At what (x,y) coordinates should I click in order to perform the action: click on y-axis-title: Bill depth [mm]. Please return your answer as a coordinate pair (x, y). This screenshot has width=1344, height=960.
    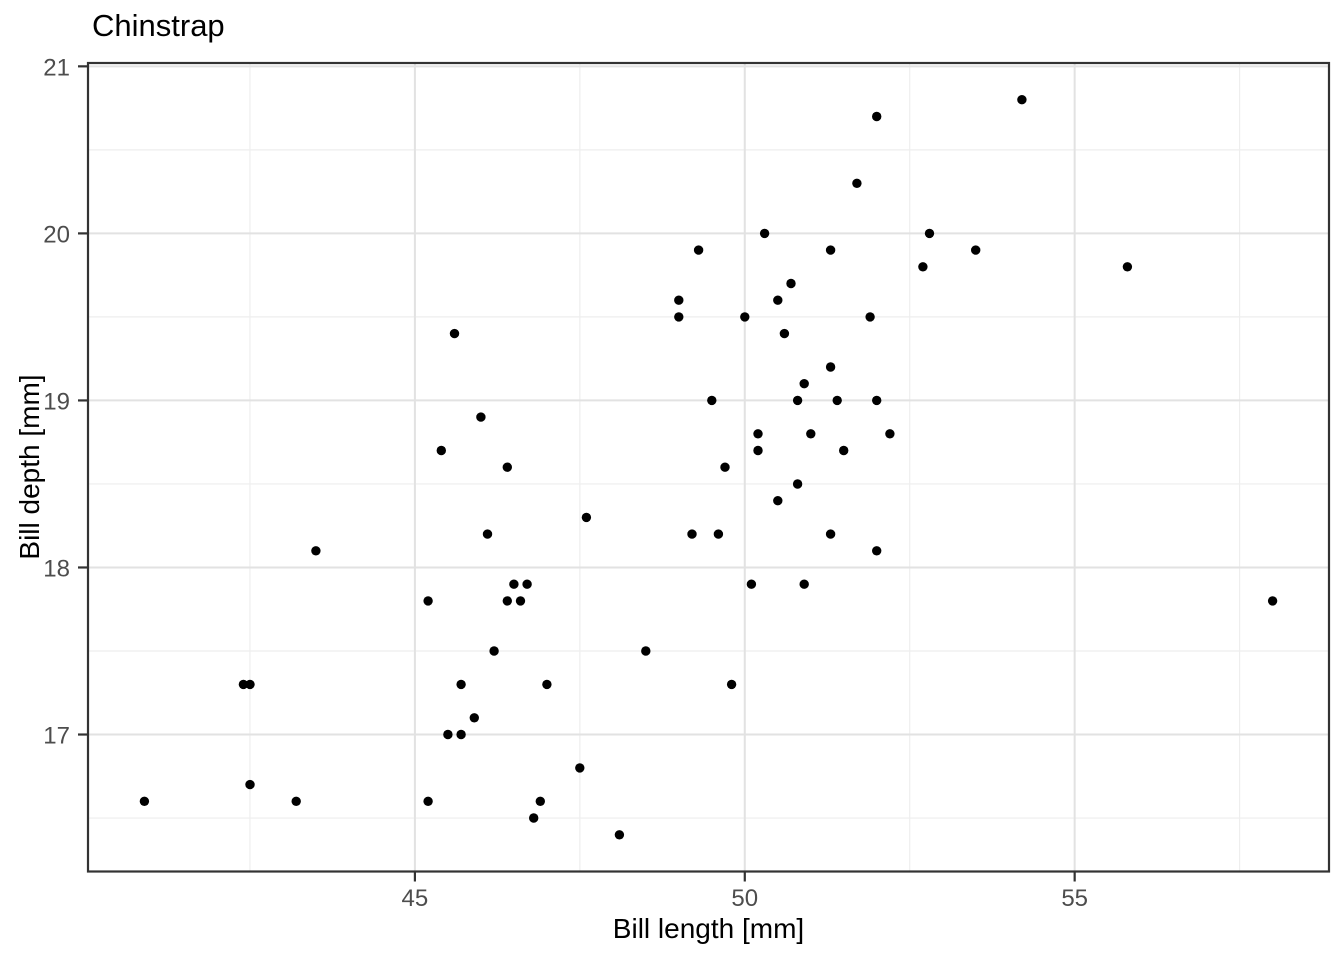
    Looking at the image, I should click on (29, 467).